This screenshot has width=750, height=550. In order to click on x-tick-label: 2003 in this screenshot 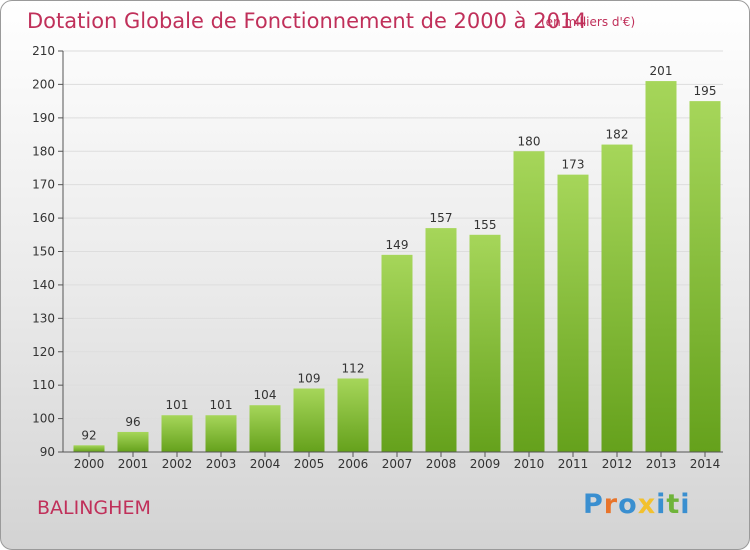, I will do `click(221, 464)`.